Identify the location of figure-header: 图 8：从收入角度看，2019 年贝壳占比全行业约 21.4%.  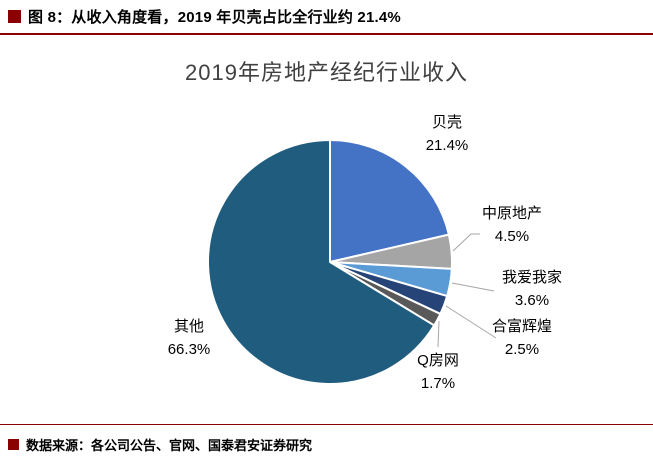
(326, 16).